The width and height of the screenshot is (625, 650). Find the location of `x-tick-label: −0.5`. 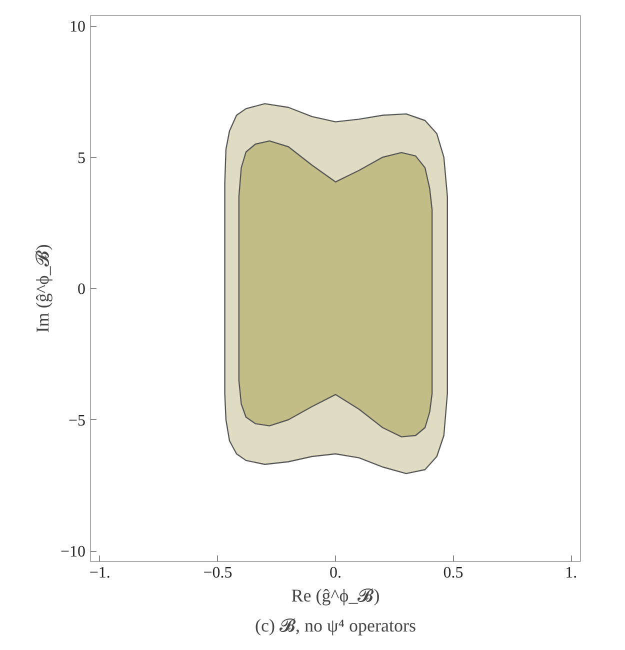

x-tick-label: −0.5 is located at coordinates (217, 573).